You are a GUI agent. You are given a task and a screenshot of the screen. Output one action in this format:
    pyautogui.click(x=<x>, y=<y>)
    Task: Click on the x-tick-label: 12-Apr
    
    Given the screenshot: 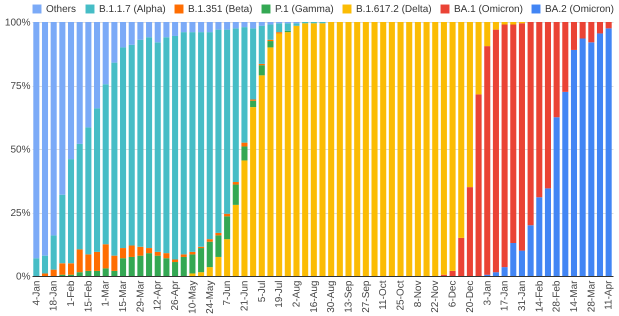 What is the action you would take?
    pyautogui.click(x=158, y=295)
    